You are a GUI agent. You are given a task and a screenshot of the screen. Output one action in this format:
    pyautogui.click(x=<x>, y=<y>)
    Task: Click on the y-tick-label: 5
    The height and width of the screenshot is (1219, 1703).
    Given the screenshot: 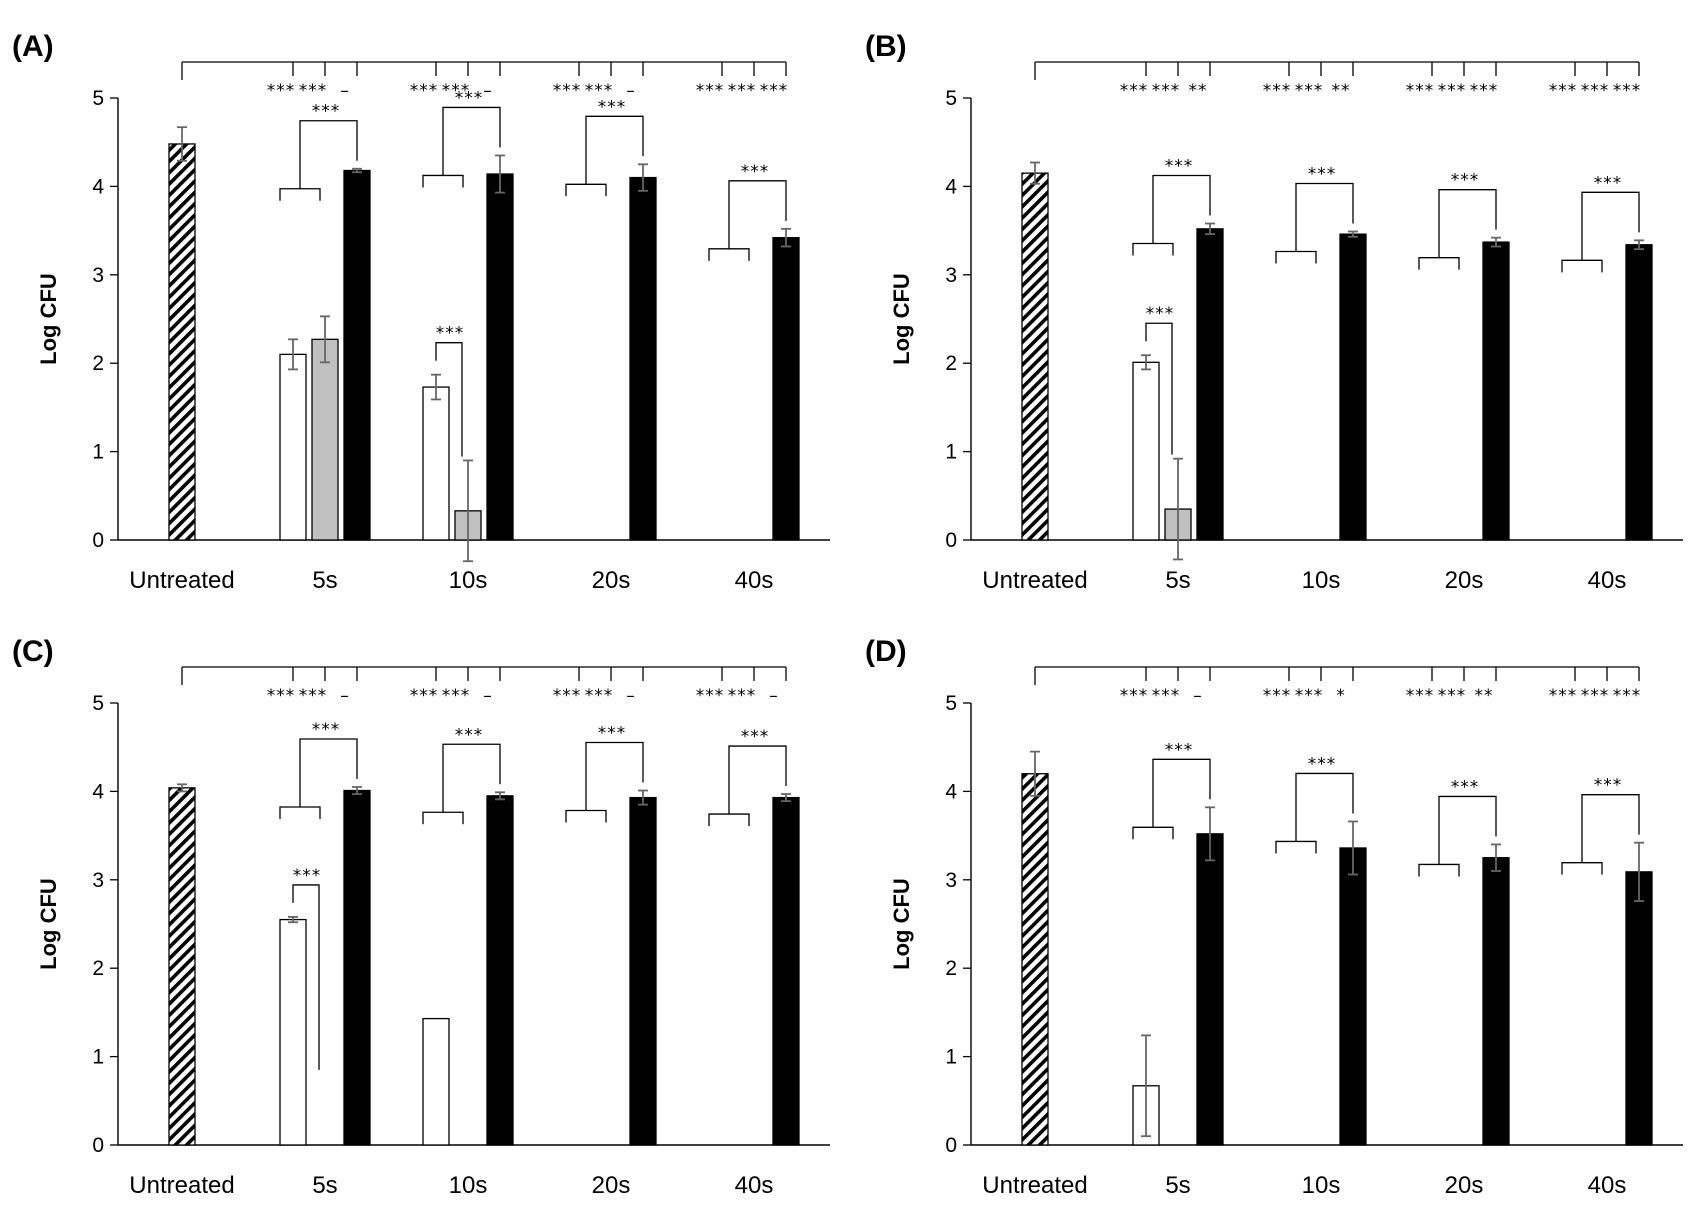 What is the action you would take?
    pyautogui.click(x=98, y=98)
    